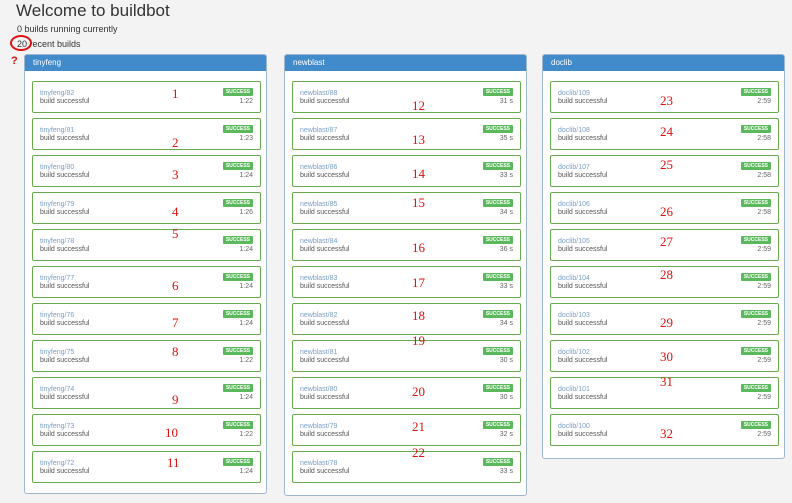 Image resolution: width=792 pixels, height=503 pixels. What do you see at coordinates (146, 245) in the screenshot?
I see `build-card: tinyfeng/78 build successful SUCCESS 1:24` at bounding box center [146, 245].